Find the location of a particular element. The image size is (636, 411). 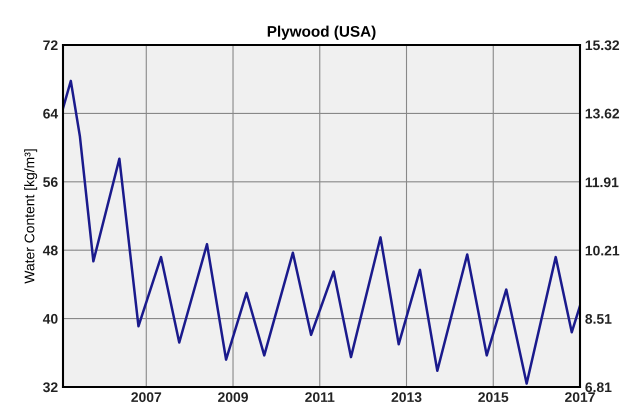

x-tick-label: 2009 is located at coordinates (233, 397).